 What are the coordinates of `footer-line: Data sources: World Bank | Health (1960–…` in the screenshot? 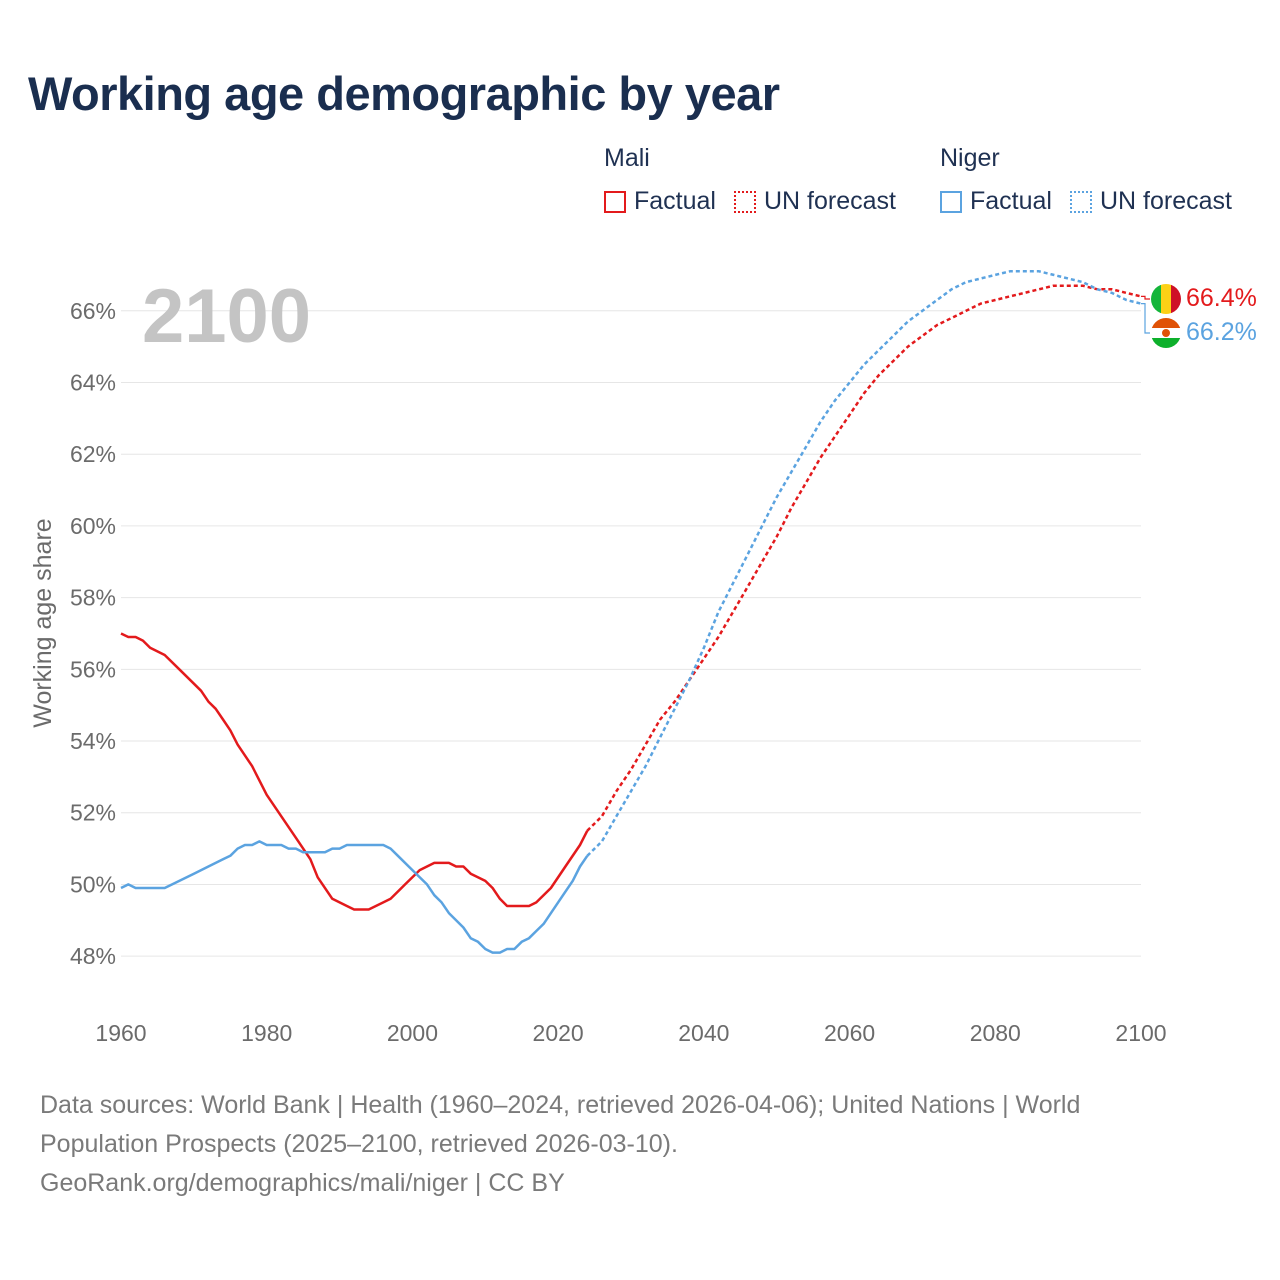 It's located at (560, 1105).